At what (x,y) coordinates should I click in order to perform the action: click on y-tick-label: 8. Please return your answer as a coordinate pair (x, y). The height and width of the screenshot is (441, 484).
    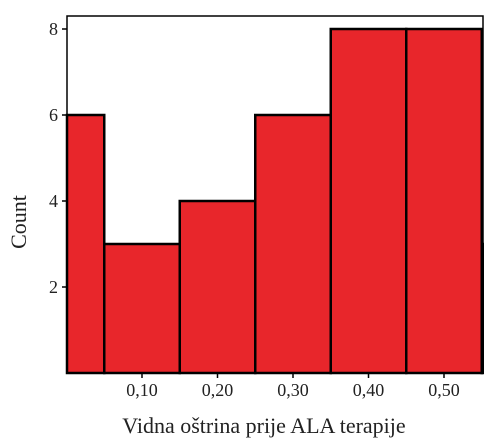
    Looking at the image, I should click on (53, 29).